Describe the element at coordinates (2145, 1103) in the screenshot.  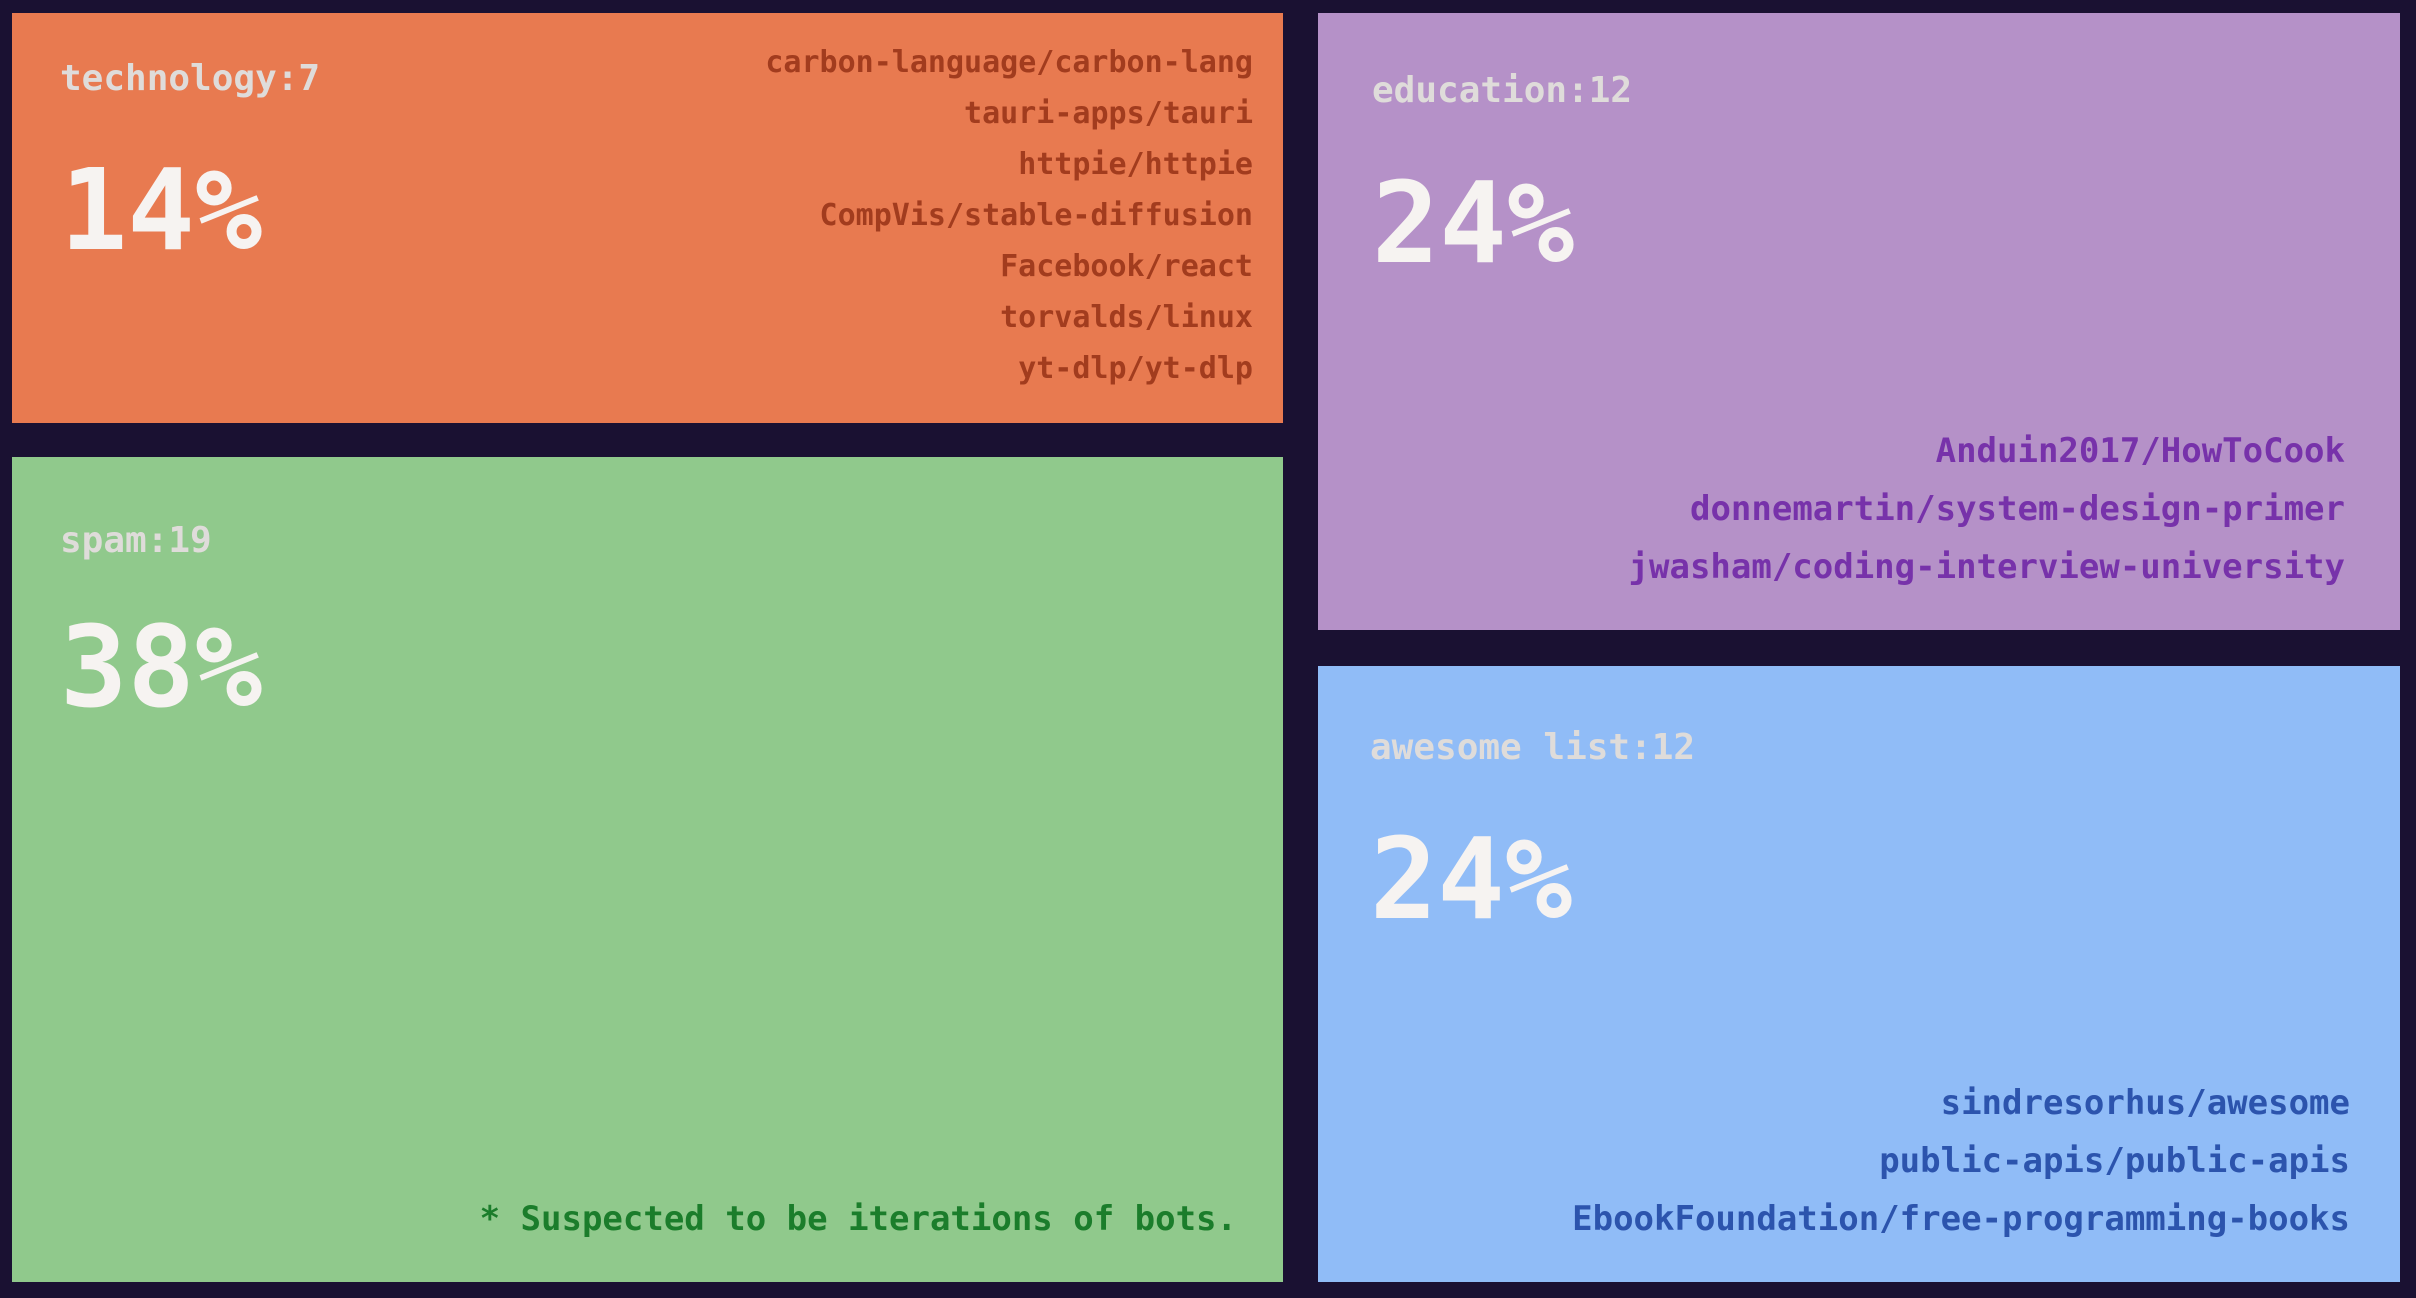
I see `repo-item: sindresorhus/awesome` at that location.